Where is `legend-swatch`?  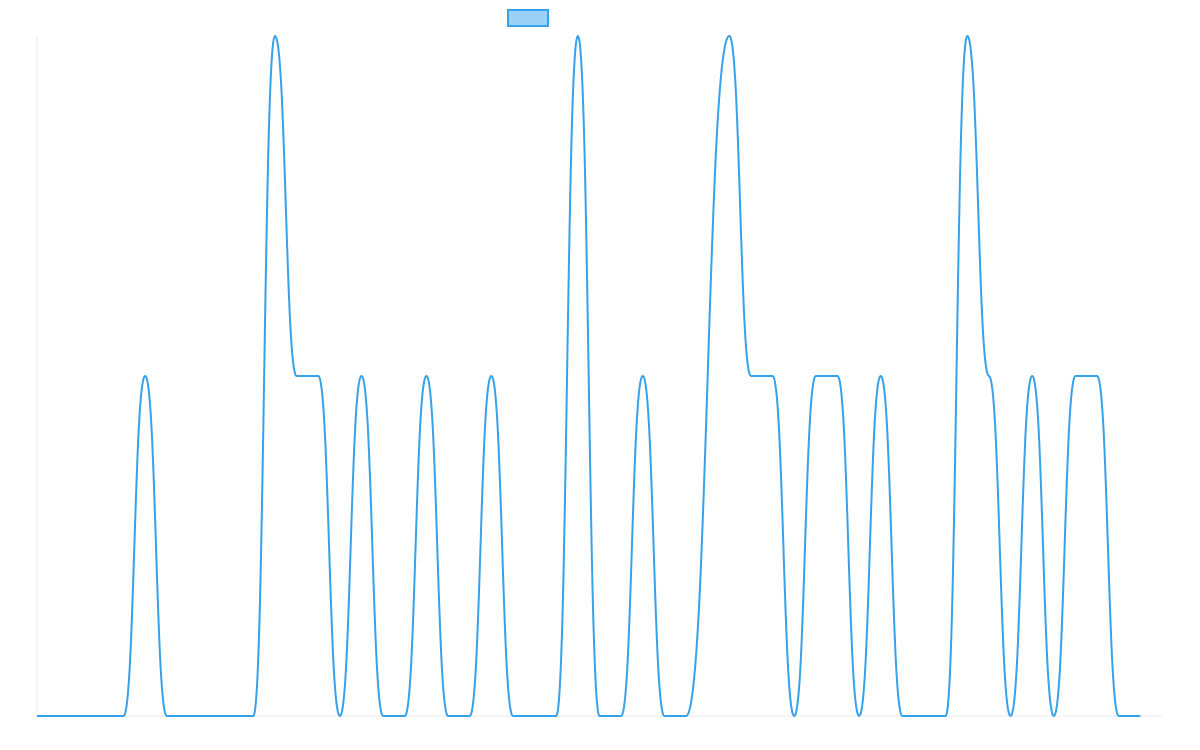 legend-swatch is located at coordinates (528, 18).